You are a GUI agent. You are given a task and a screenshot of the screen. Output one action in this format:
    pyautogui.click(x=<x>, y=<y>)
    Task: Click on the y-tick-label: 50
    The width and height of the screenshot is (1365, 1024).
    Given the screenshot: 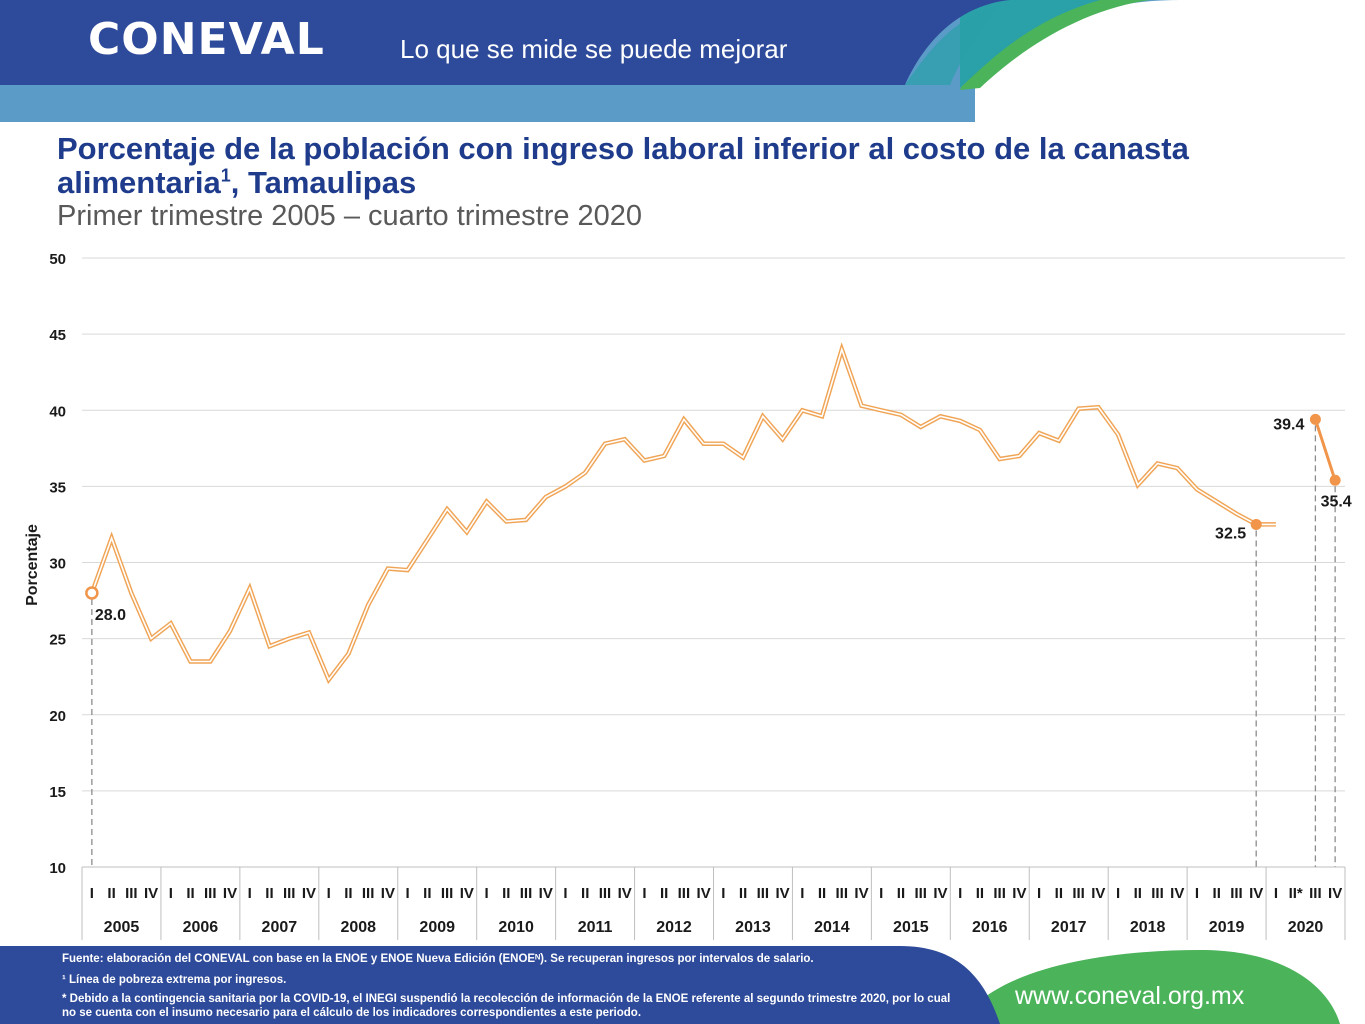 What is the action you would take?
    pyautogui.click(x=57, y=259)
    